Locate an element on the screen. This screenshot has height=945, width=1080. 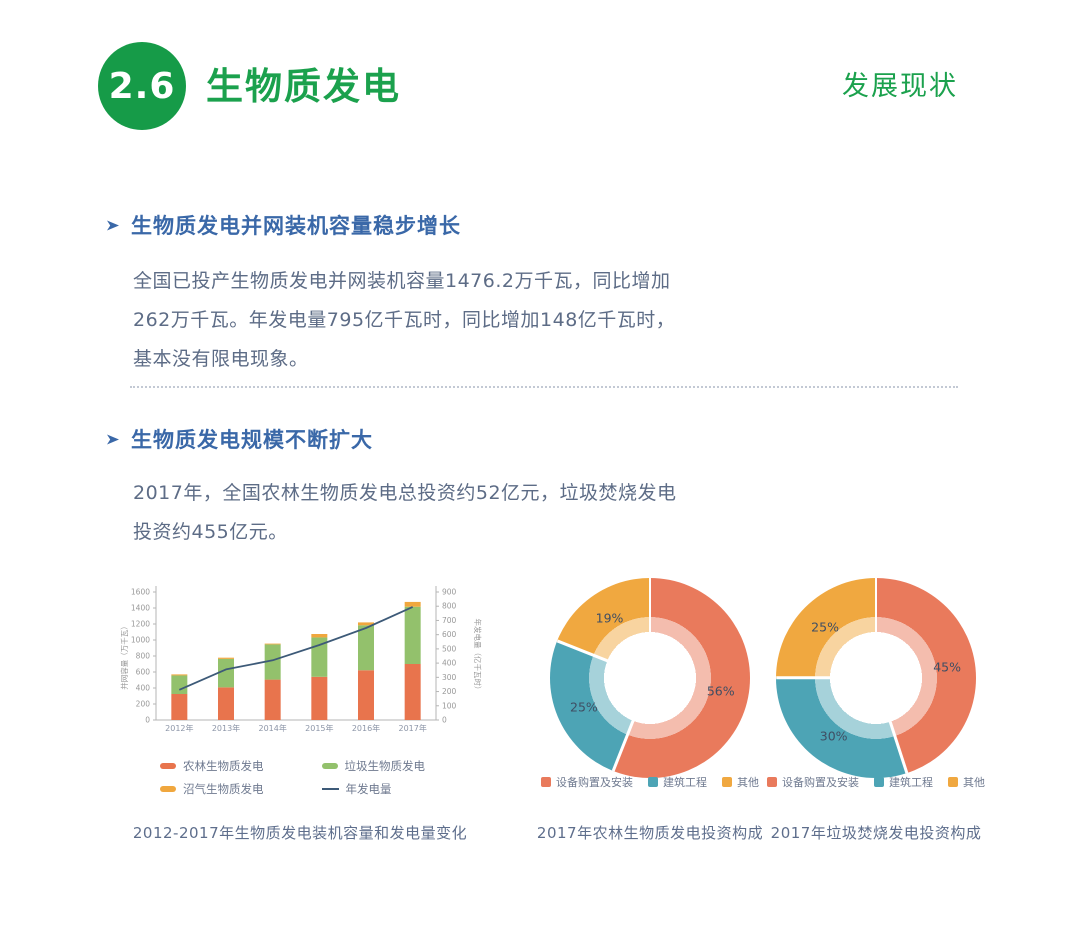
slice-value-label: 45% is located at coordinates (947, 667).